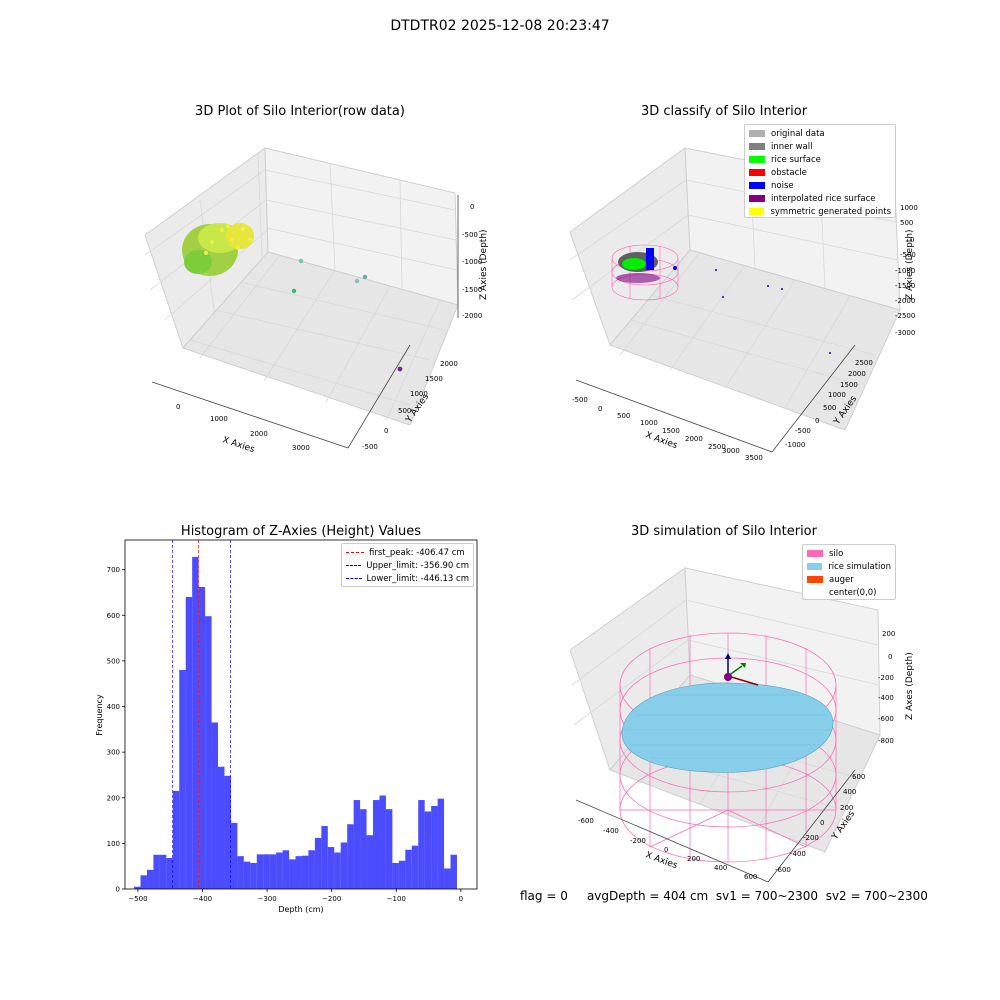 The width and height of the screenshot is (1000, 1000). Describe the element at coordinates (113, 753) in the screenshot. I see `histogram-y-tick-label: 300` at that location.